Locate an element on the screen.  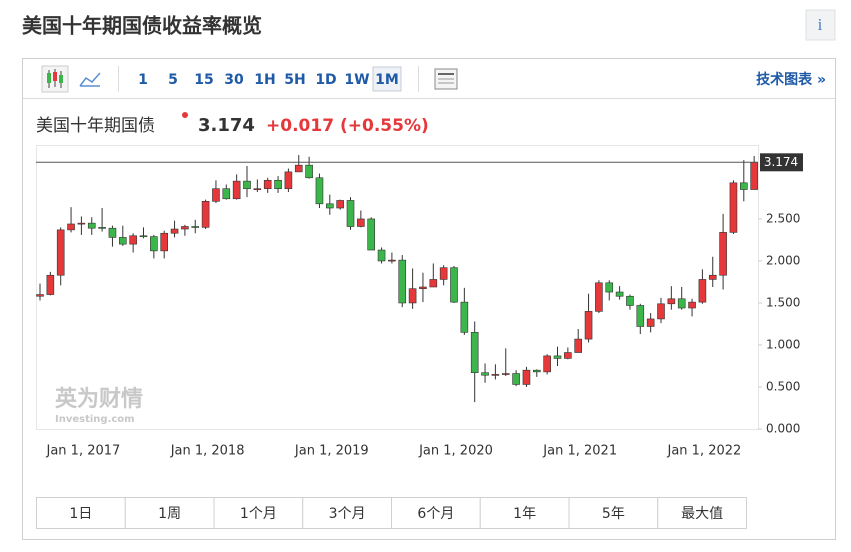
interval-button: 1M is located at coordinates (387, 80).